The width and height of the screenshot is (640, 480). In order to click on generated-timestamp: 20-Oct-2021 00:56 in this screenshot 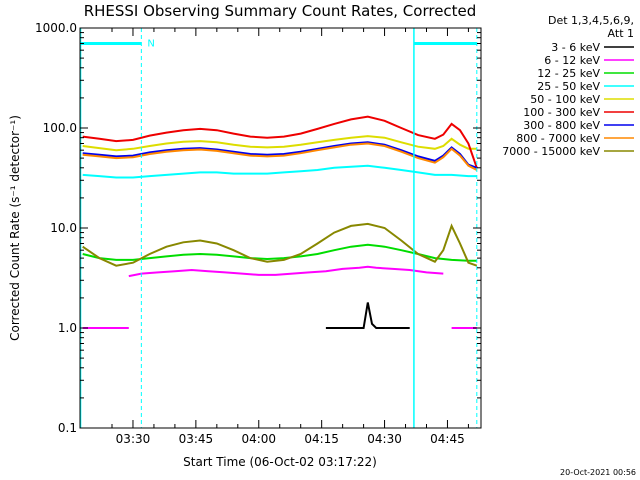, I will do `click(598, 472)`.